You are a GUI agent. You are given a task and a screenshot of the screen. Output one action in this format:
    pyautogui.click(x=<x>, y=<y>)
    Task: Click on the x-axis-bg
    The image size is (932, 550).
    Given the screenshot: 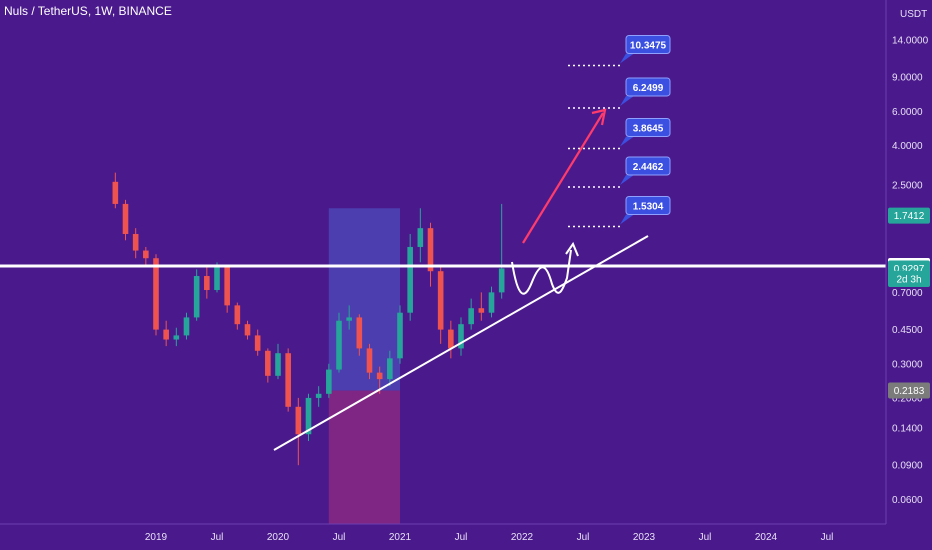 What is the action you would take?
    pyautogui.click(x=466, y=537)
    